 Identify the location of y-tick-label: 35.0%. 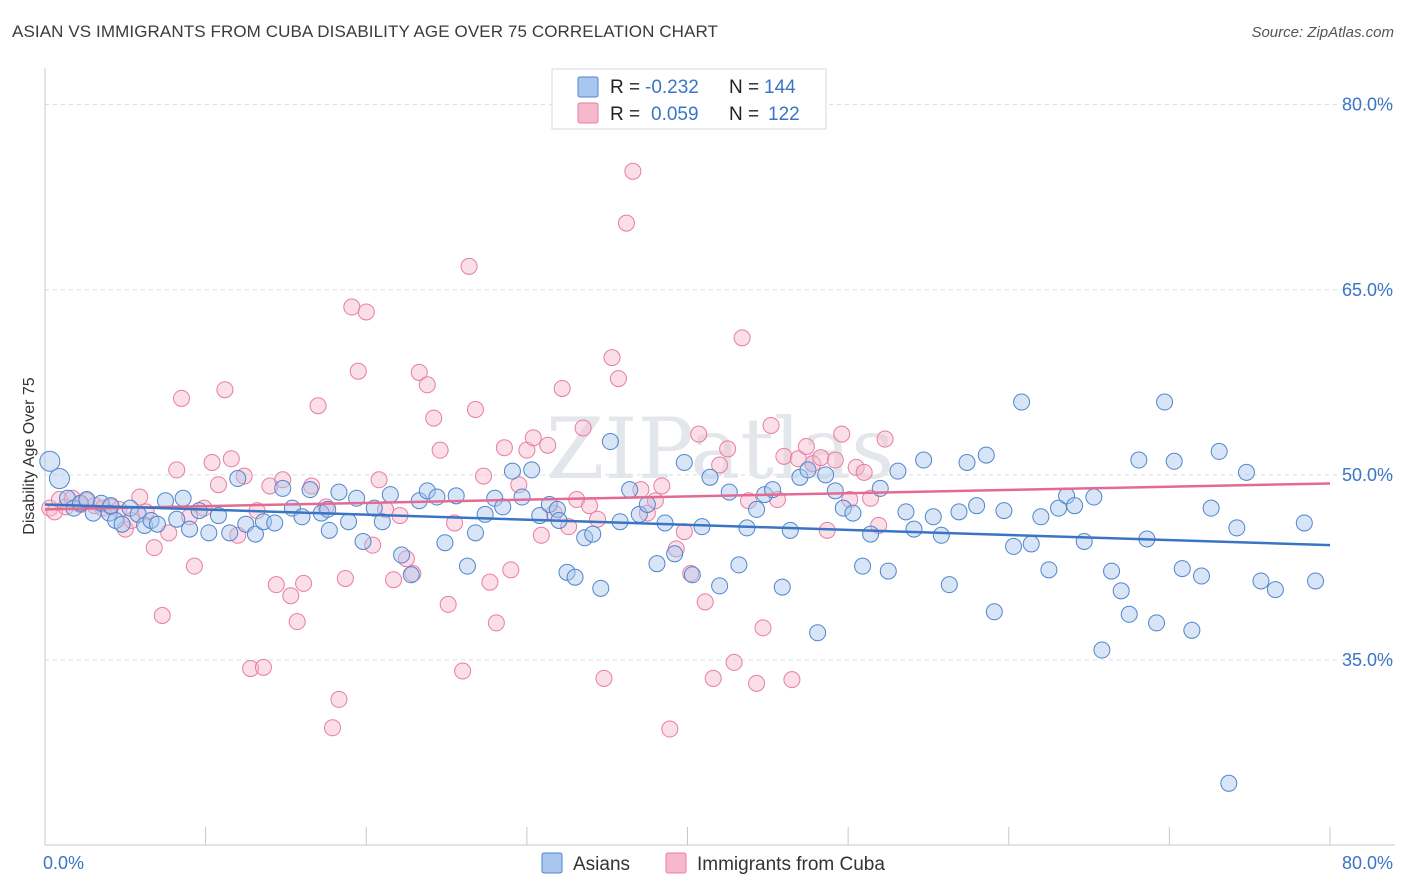
(1367, 660).